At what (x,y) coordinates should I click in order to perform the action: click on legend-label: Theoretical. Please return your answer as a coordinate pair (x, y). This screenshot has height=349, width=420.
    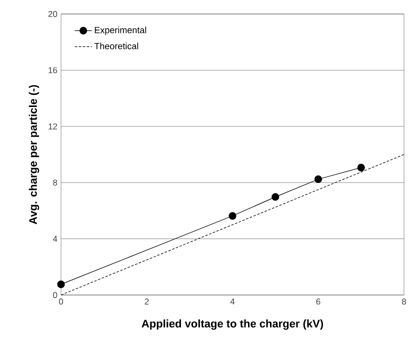
    Looking at the image, I should click on (116, 46).